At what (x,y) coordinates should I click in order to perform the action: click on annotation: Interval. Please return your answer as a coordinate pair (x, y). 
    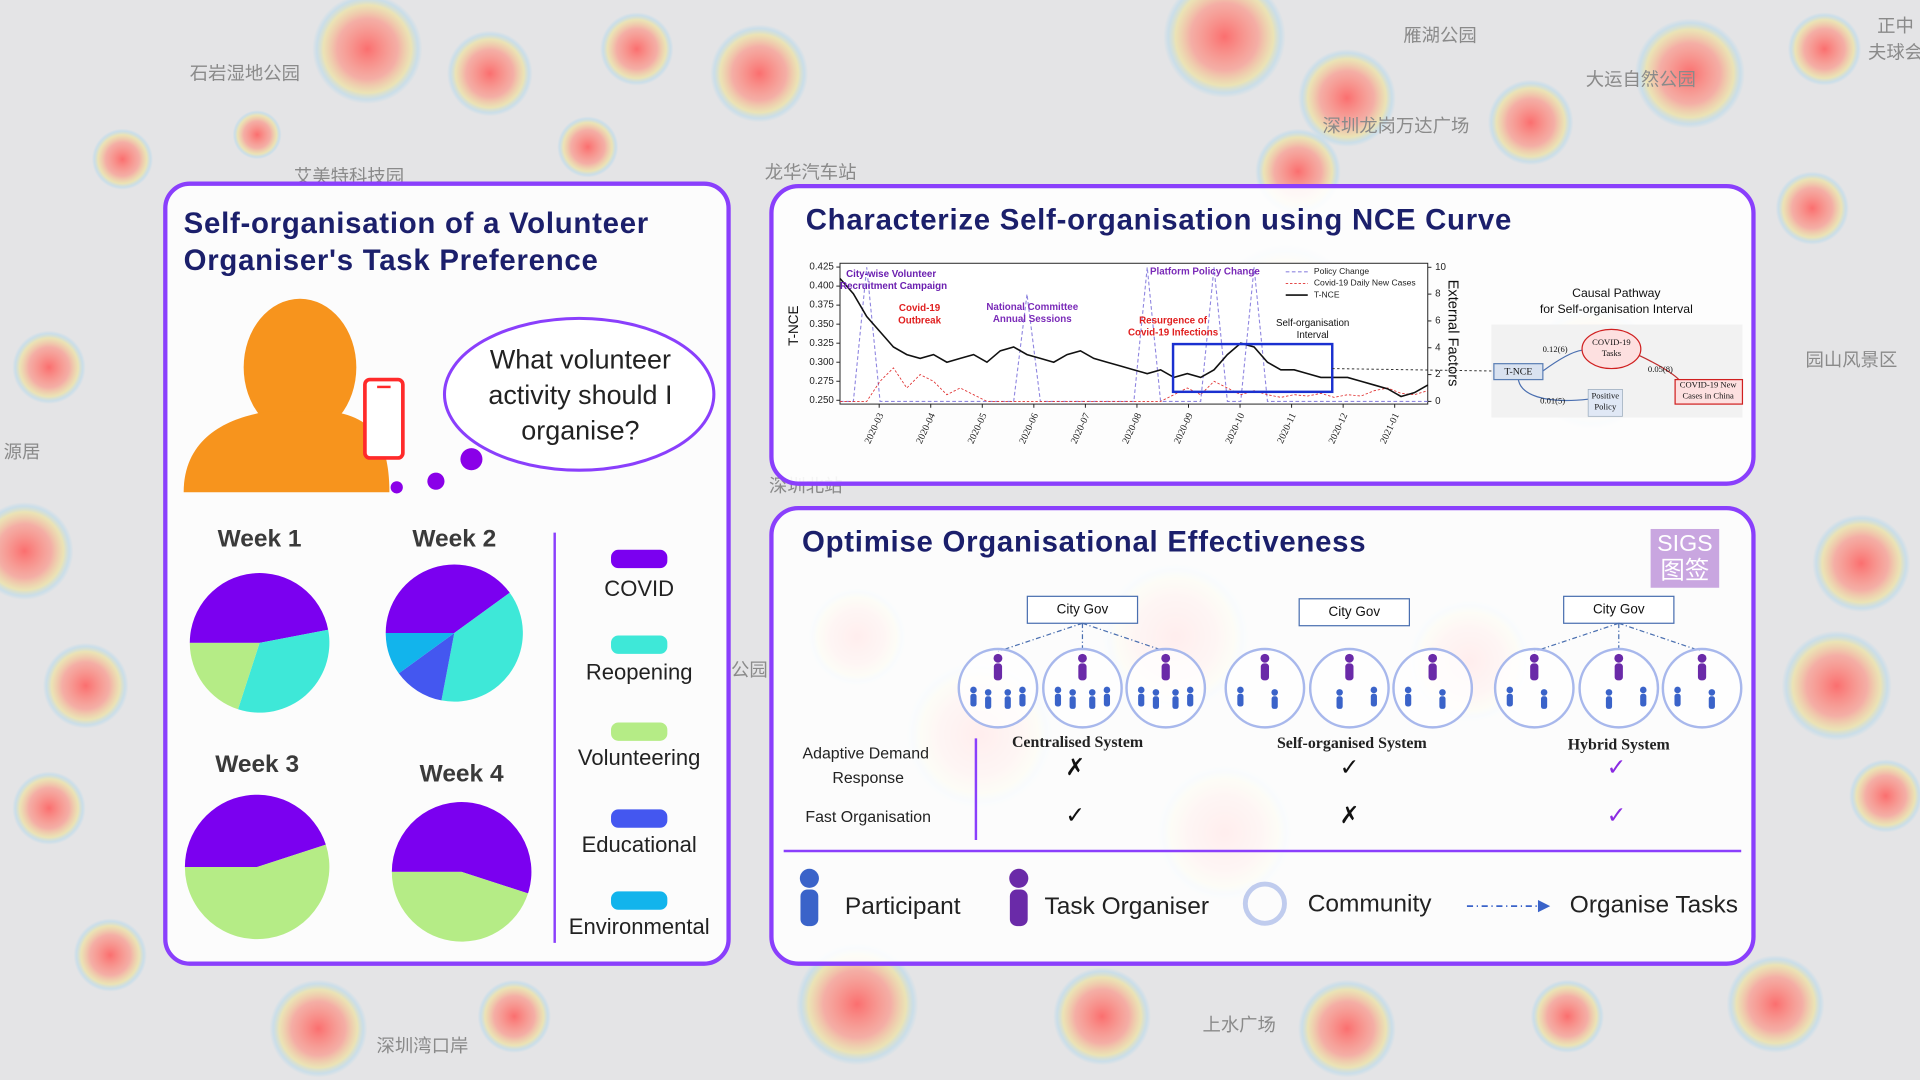
    Looking at the image, I should click on (1313, 335).